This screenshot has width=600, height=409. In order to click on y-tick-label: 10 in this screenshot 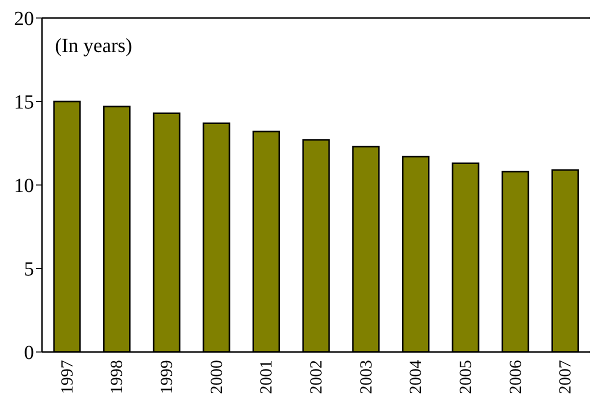, I will do `click(24, 186)`.